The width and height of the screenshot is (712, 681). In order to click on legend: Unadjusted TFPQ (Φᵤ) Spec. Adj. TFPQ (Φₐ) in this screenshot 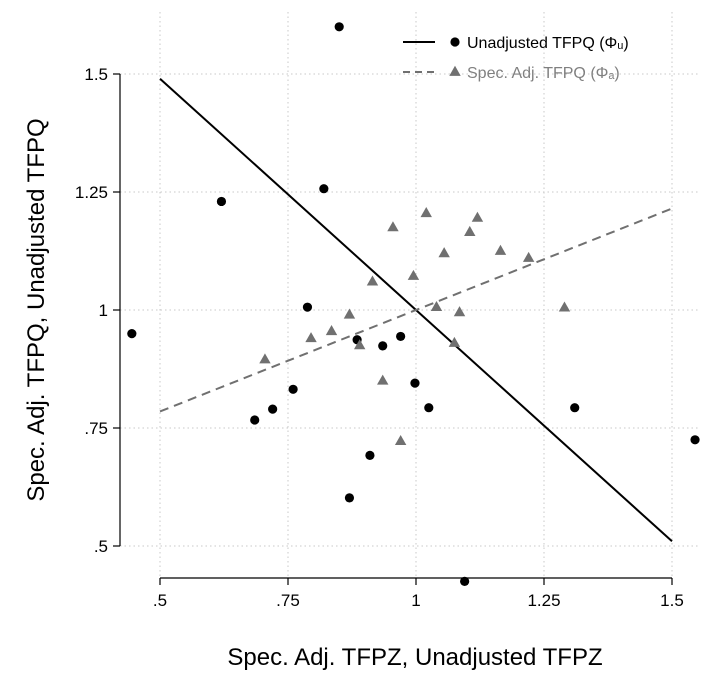, I will do `click(516, 58)`.